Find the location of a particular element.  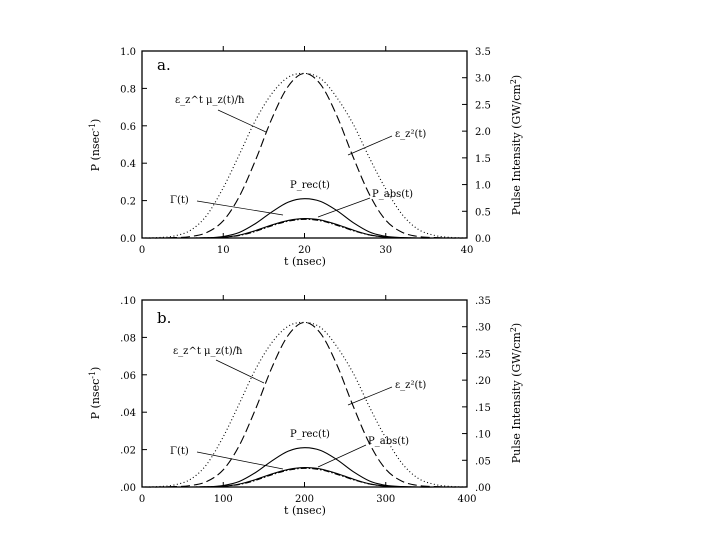

y-tick-label: 0.6 is located at coordinates (128, 127).